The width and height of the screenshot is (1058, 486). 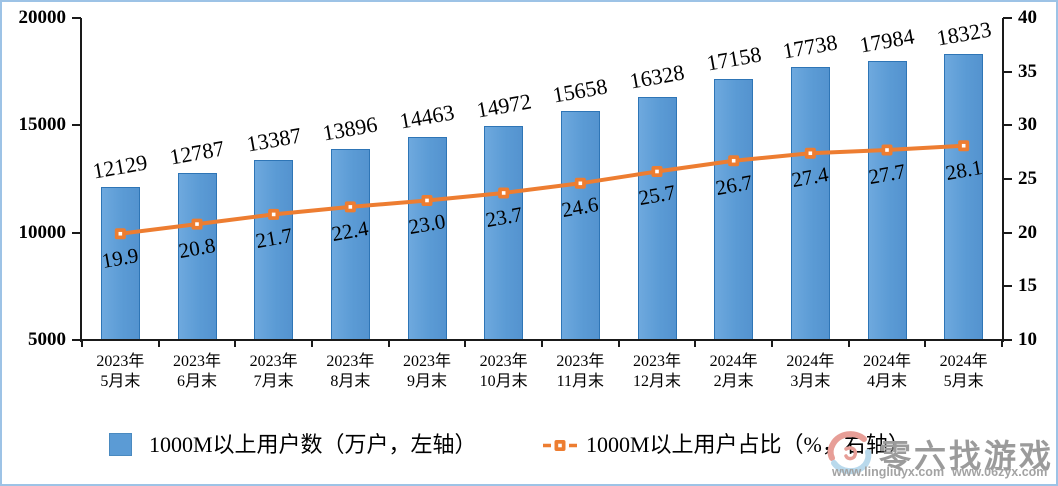 I want to click on x-axis-label: 2024年 5月末, so click(x=963, y=371).